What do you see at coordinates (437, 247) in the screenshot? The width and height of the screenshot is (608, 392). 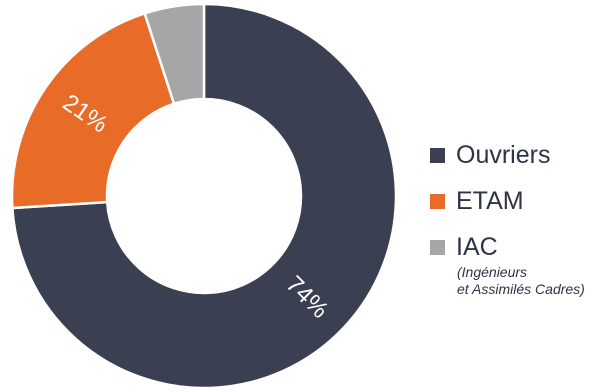 I see `legend-swatch-iac` at bounding box center [437, 247].